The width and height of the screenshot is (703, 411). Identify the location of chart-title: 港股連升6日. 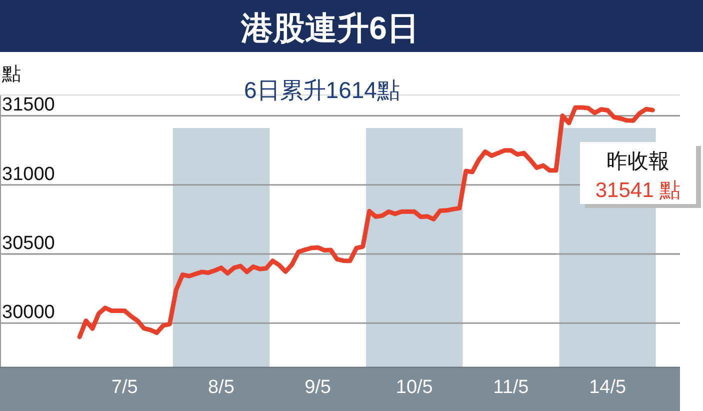
(329, 28).